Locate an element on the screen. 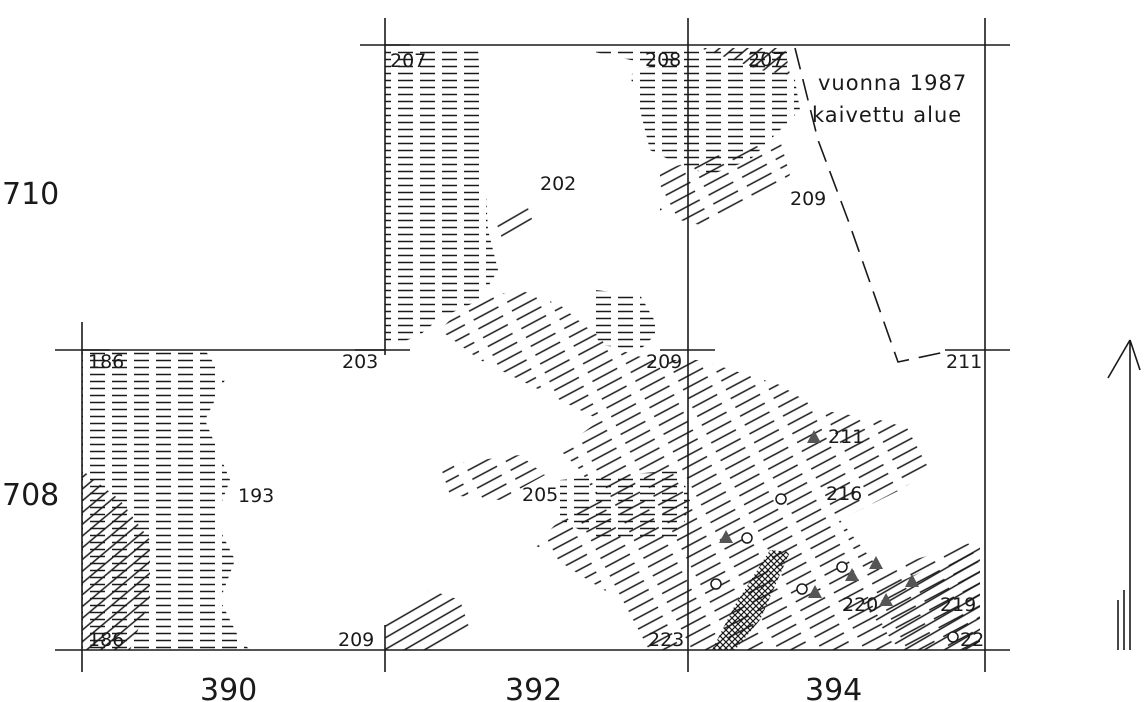  axis-x-394: 394 is located at coordinates (833, 687).